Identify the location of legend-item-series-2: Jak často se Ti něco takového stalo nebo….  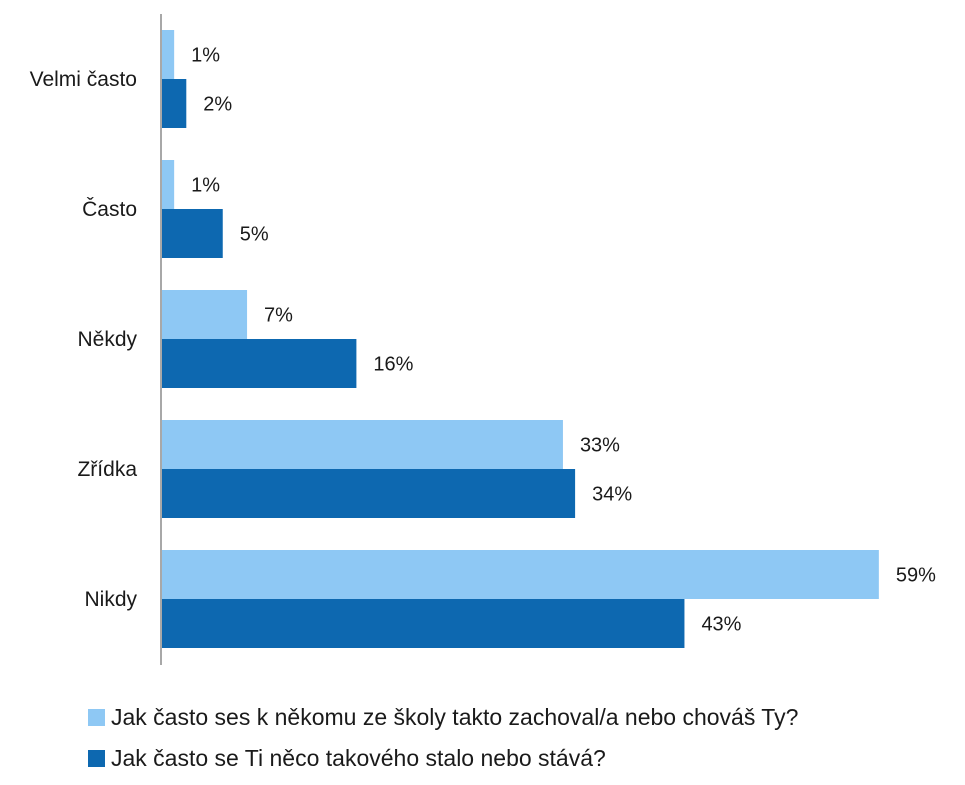
(347, 758).